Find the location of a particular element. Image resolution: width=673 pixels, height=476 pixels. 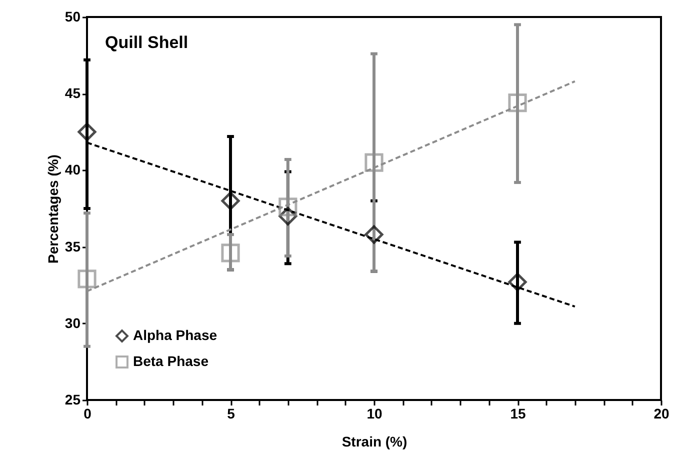

y-tick-label: 35 is located at coordinates (72, 246).